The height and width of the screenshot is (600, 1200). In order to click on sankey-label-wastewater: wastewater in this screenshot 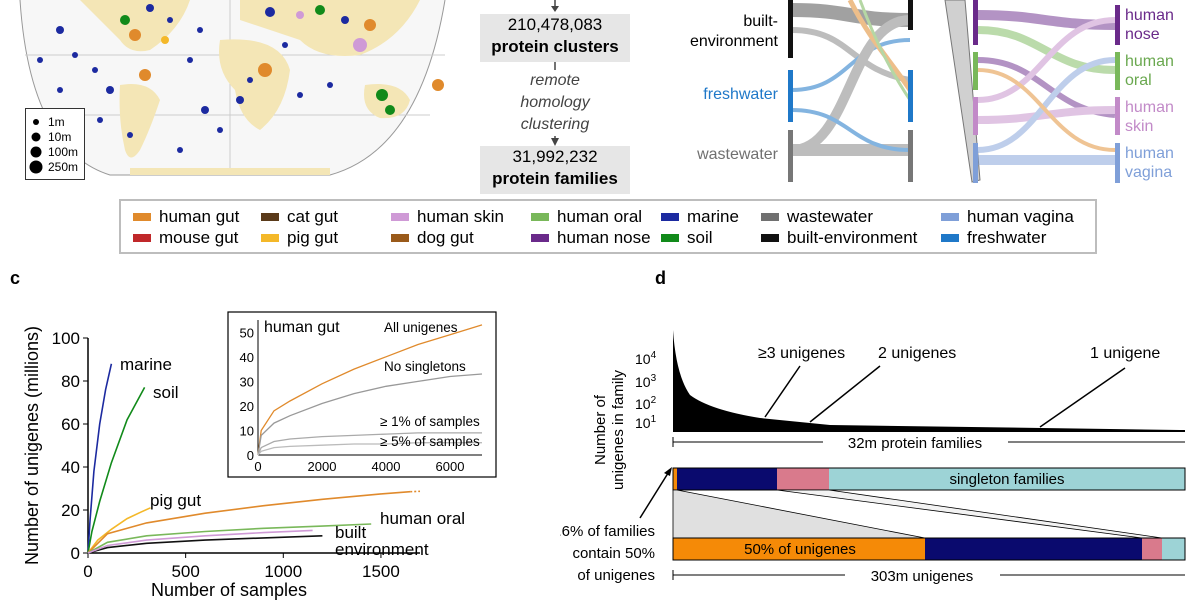, I will do `click(719, 155)`.